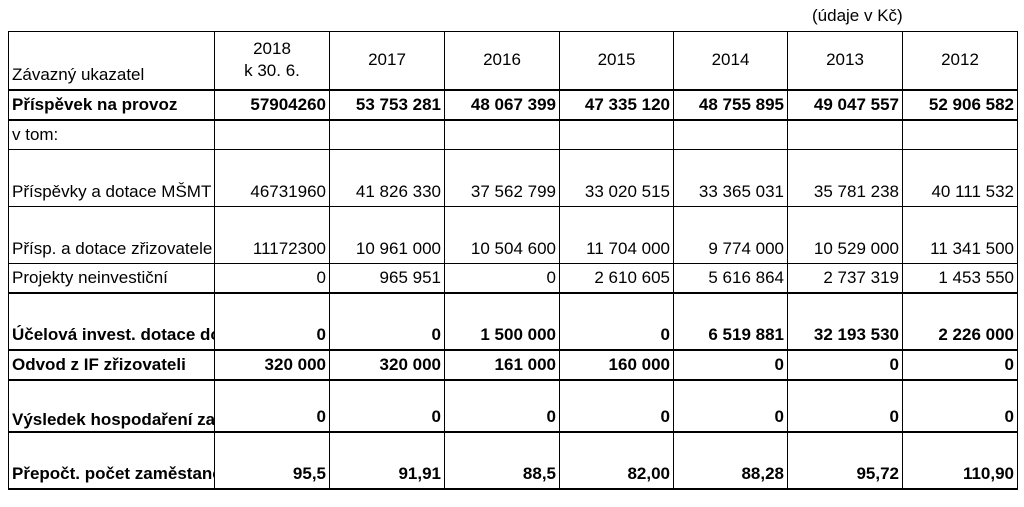 The height and width of the screenshot is (507, 1024). Describe the element at coordinates (616, 234) in the screenshot. I see `table-cell: 11 704 000` at that location.